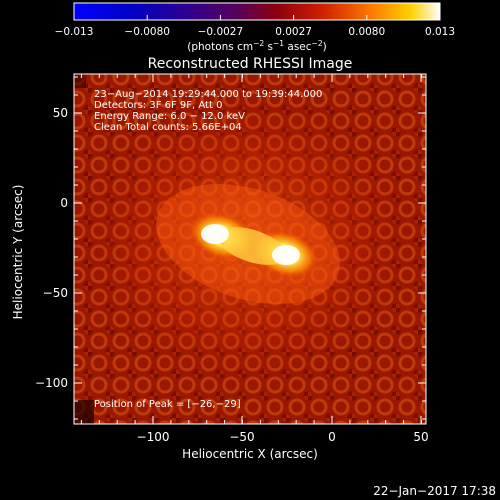 The width and height of the screenshot is (500, 500). Describe the element at coordinates (64, 203) in the screenshot. I see `y-tick-label: 0` at that location.